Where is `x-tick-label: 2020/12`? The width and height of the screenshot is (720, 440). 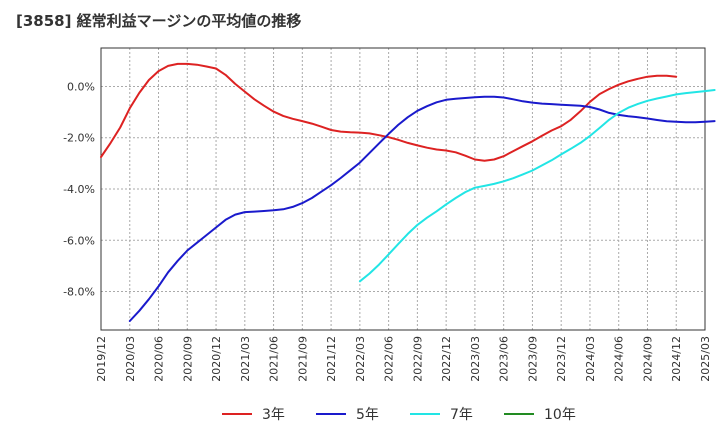
x-tick-label: 2020/12 is located at coordinates (216, 359).